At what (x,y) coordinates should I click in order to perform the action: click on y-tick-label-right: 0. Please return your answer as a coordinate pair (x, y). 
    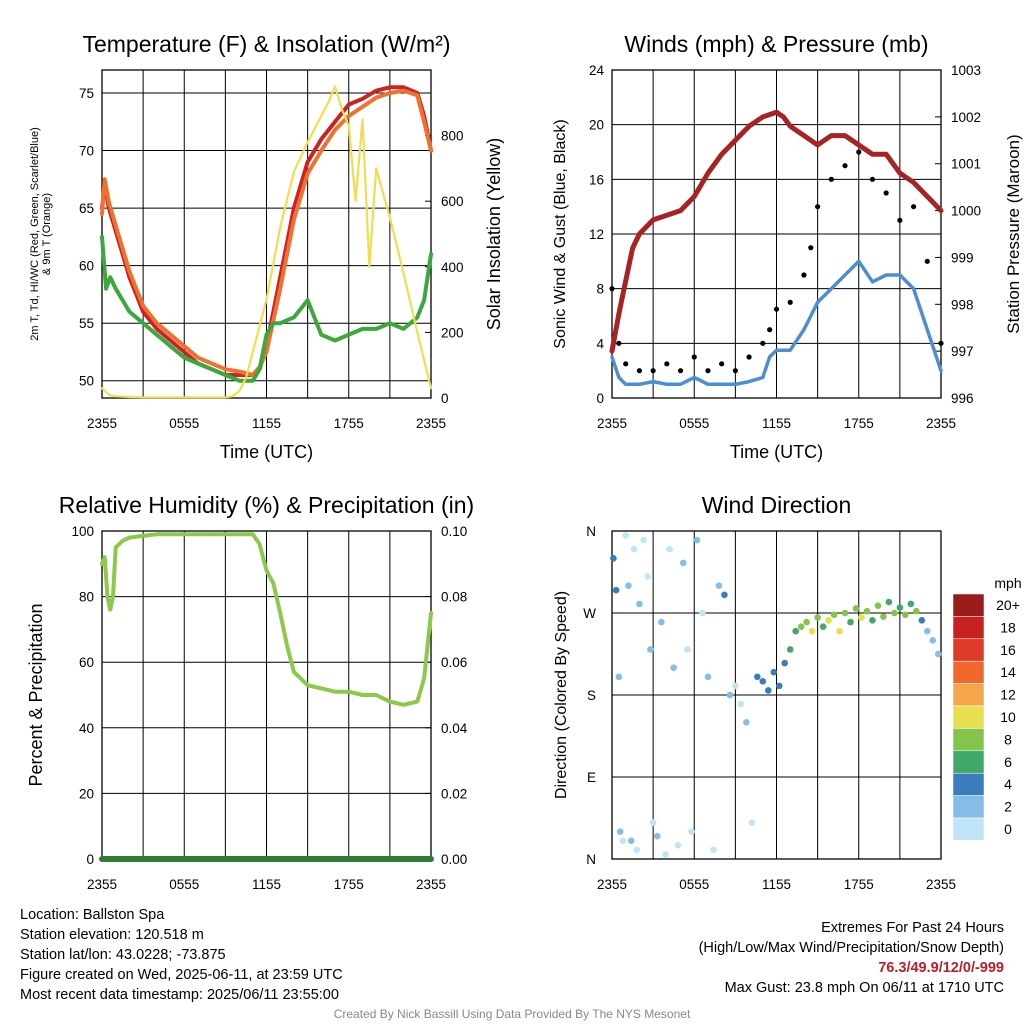
    Looking at the image, I should click on (445, 398).